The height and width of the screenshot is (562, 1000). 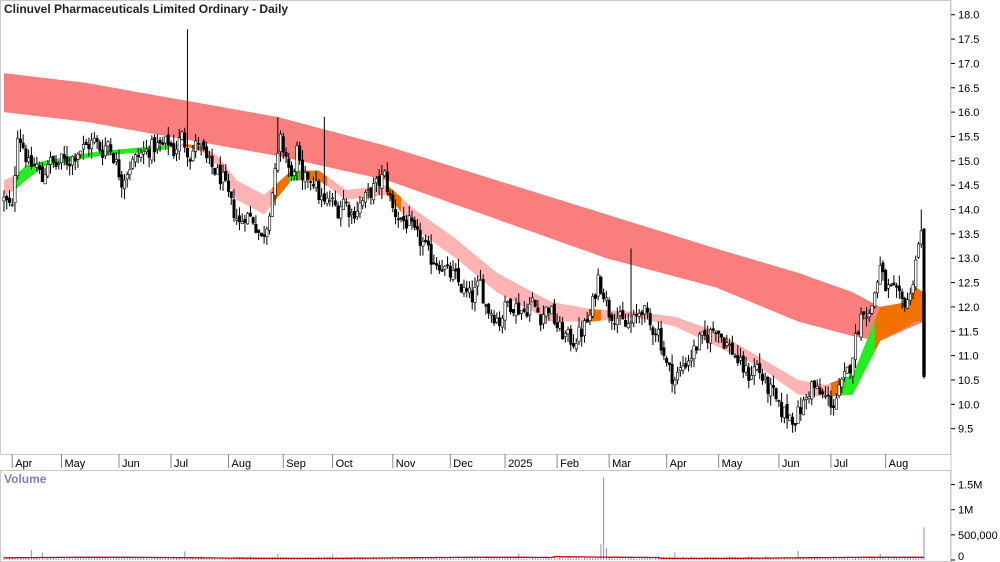 I want to click on month-label: May, so click(x=732, y=464).